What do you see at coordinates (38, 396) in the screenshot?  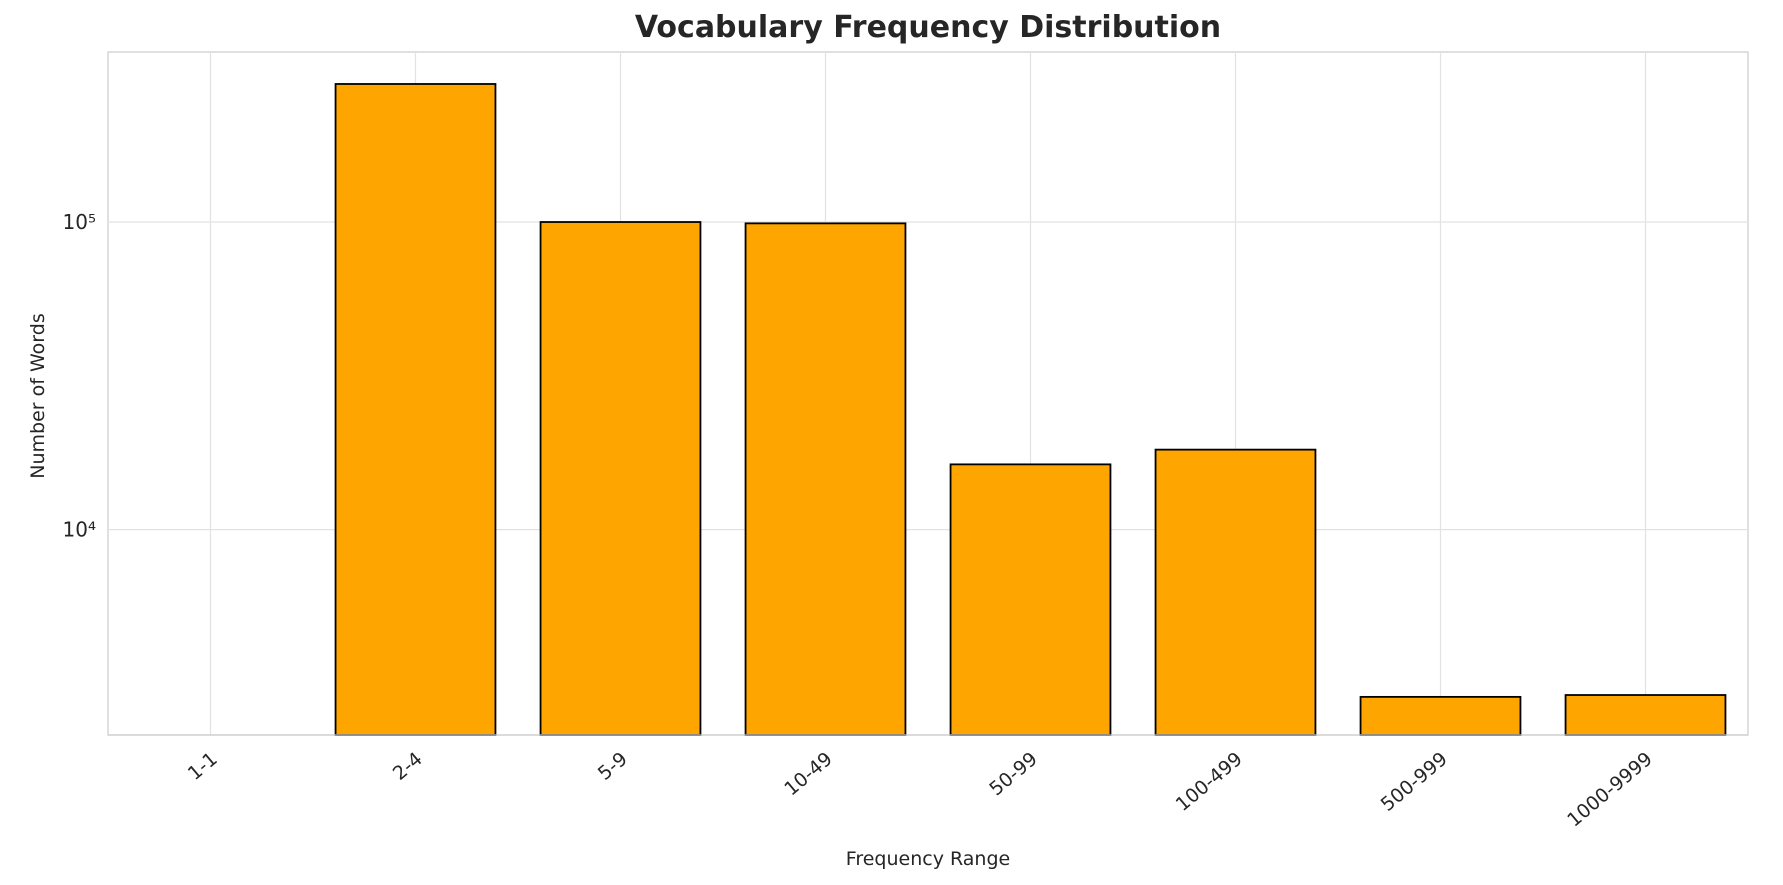 I see `y-axis-label: Number of Words` at bounding box center [38, 396].